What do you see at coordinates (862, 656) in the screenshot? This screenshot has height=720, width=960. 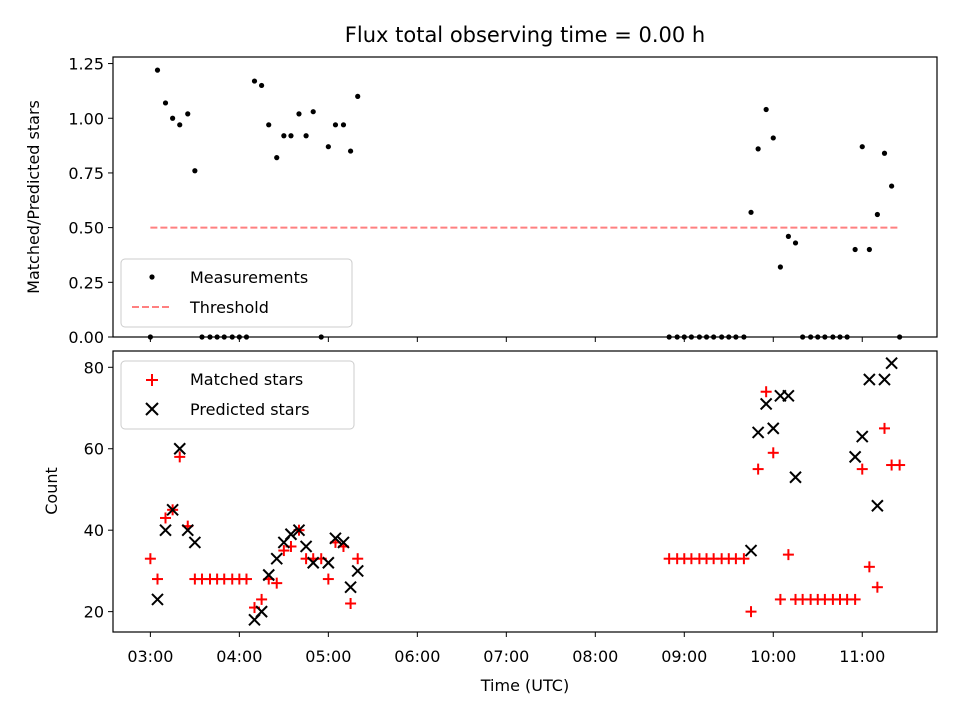 I see `count-x-tick-label: 11:00` at bounding box center [862, 656].